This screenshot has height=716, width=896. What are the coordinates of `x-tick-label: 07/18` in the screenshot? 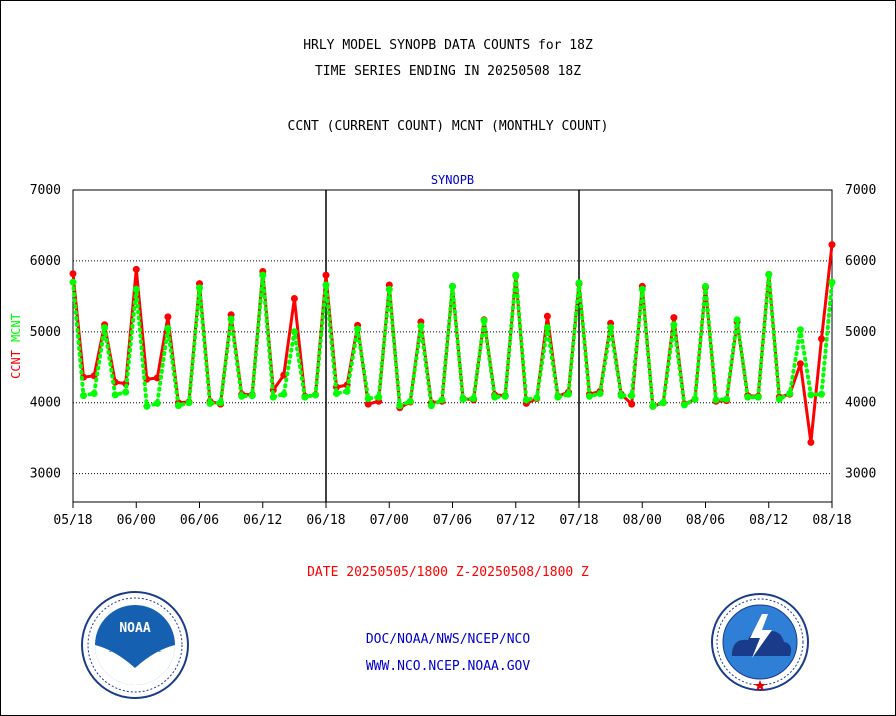 It's located at (578, 520).